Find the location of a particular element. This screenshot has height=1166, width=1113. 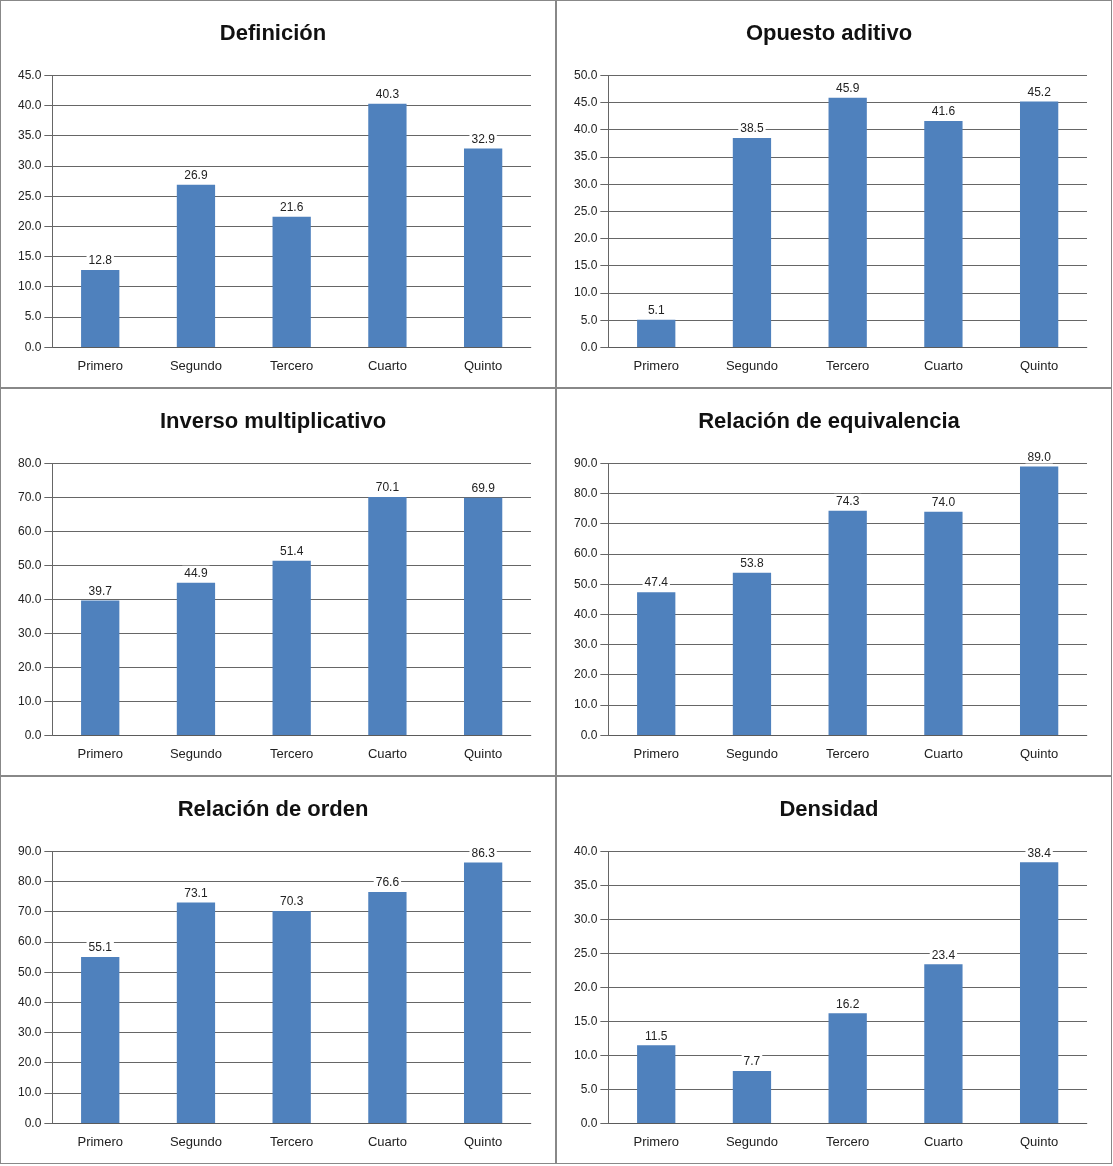

data-label: 53.8 is located at coordinates (752, 563).